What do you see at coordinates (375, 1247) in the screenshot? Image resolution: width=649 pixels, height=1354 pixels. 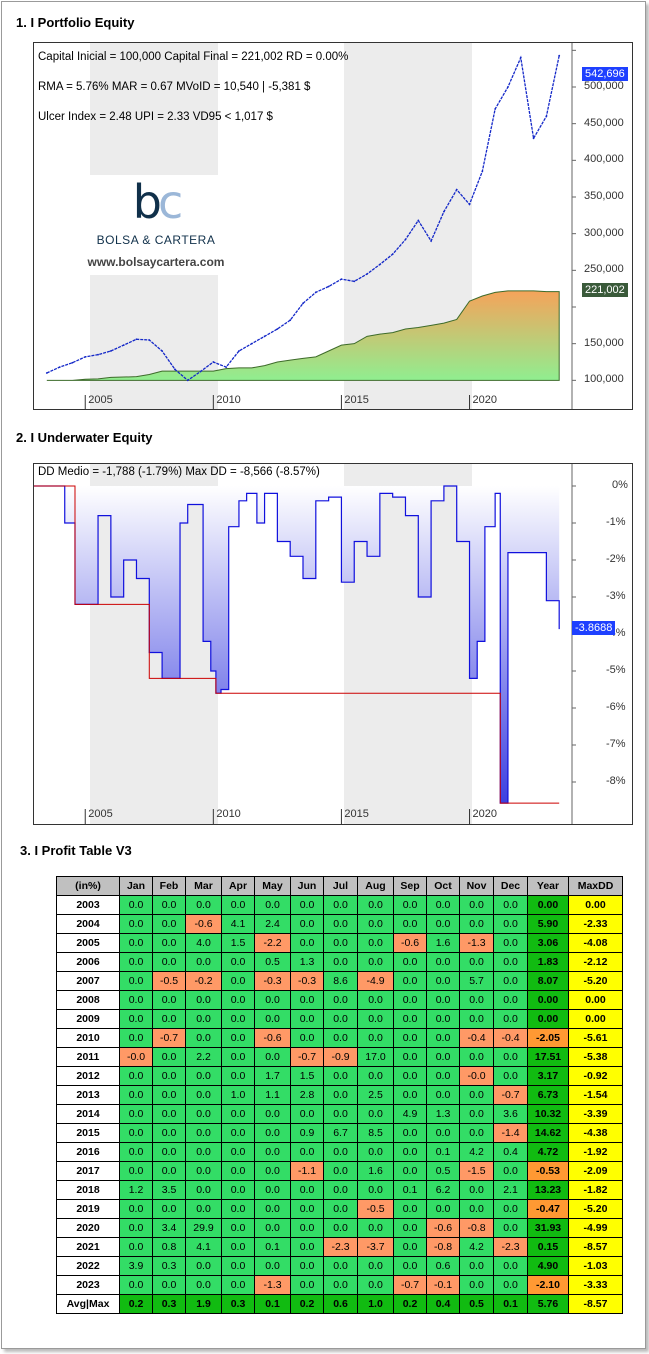 I see `month-return-cell: -3.7` at bounding box center [375, 1247].